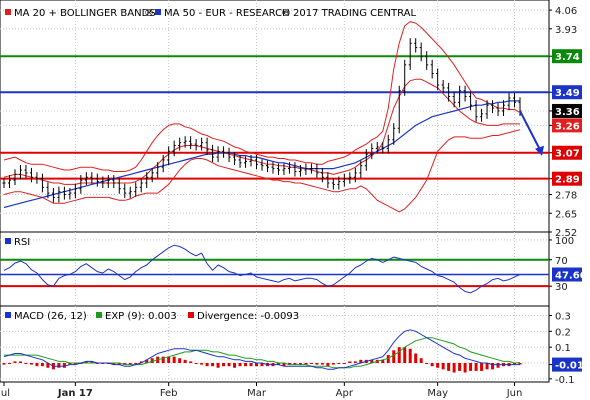  Describe the element at coordinates (539, 150) in the screenshot. I see `forecast-arrow-head` at that location.